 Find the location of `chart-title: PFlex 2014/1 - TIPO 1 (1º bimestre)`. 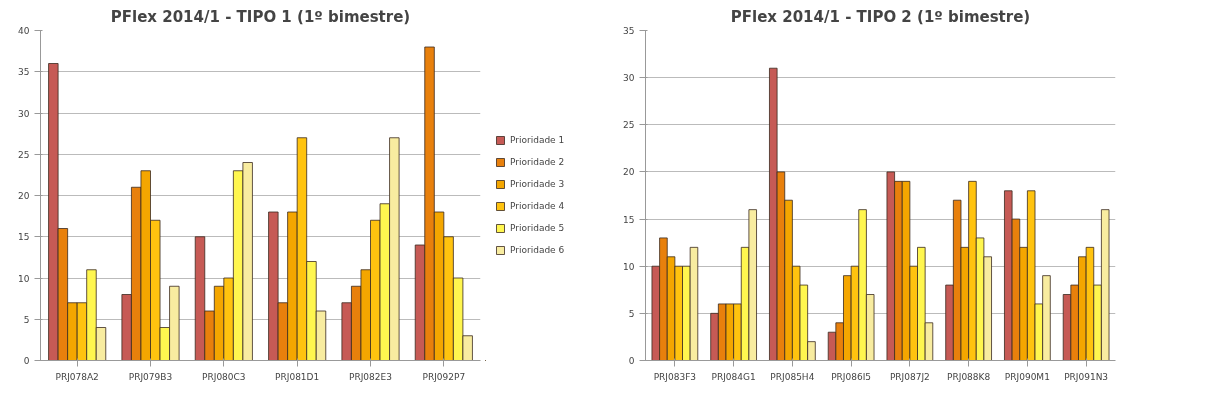

chart-title: PFlex 2014/1 - TIPO 1 (1º bimestre) is located at coordinates (260, 16).